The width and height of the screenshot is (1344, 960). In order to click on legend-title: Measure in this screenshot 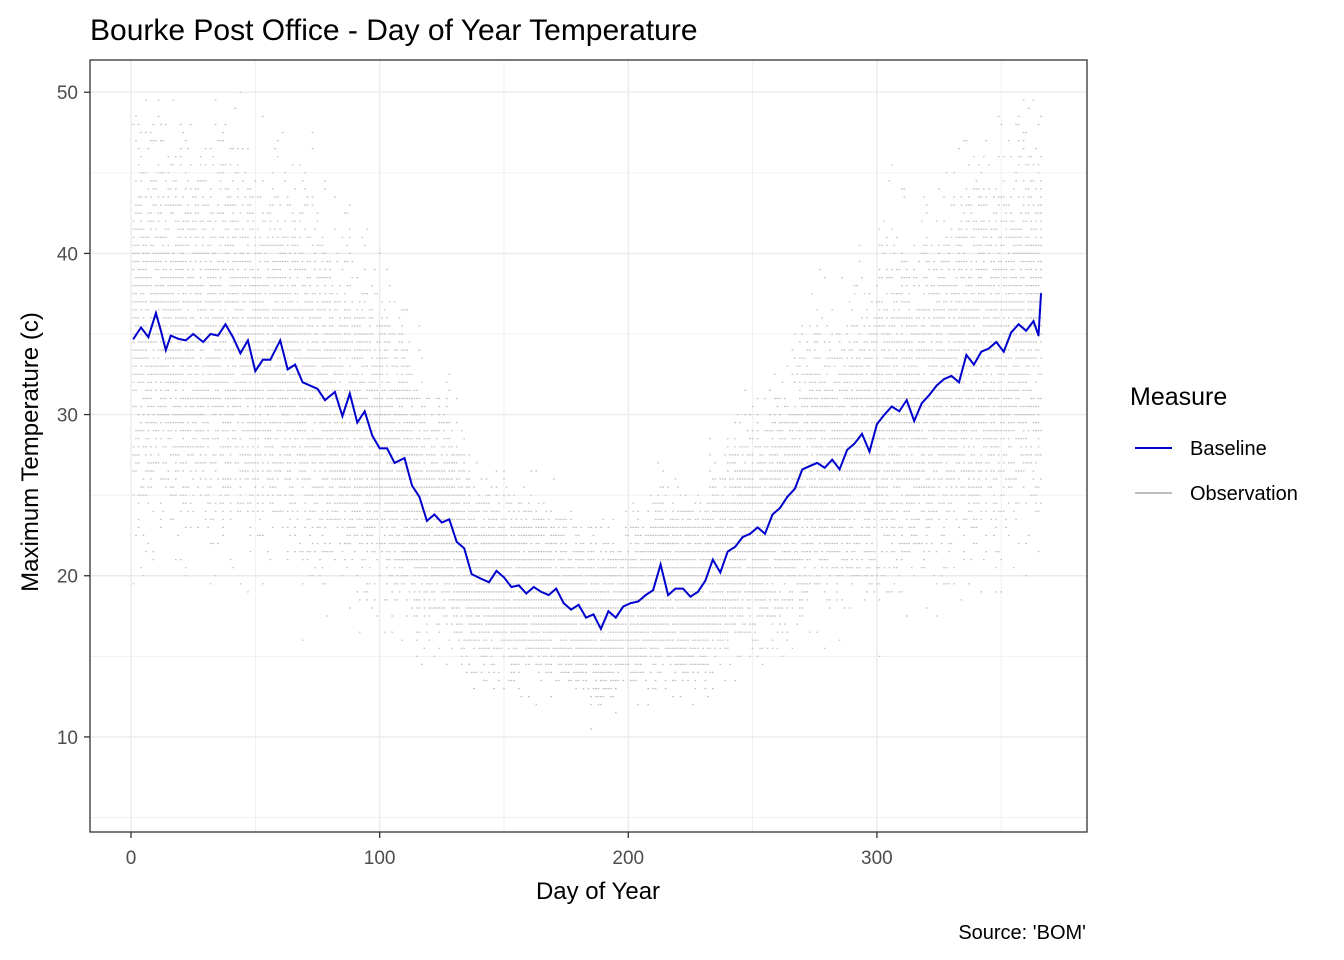, I will do `click(1178, 397)`.